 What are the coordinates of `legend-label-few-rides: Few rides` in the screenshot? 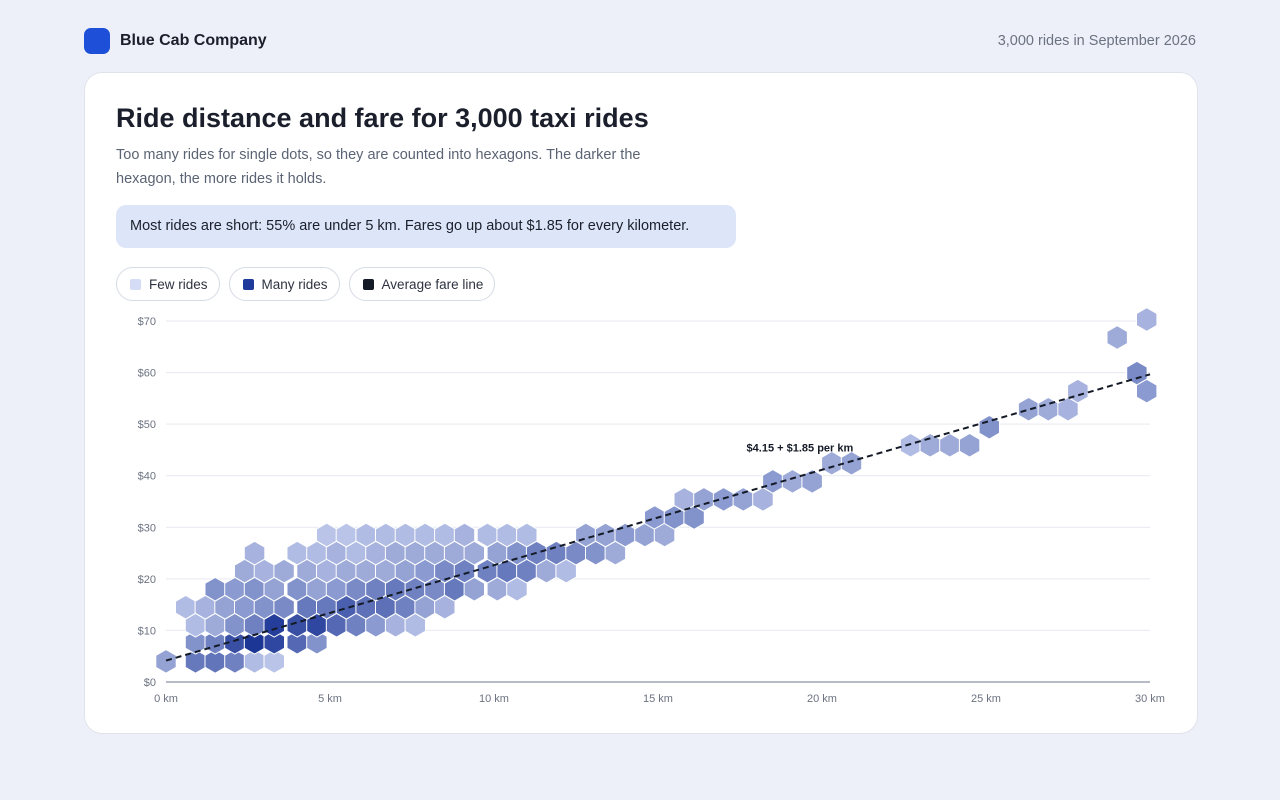 It's located at (178, 284).